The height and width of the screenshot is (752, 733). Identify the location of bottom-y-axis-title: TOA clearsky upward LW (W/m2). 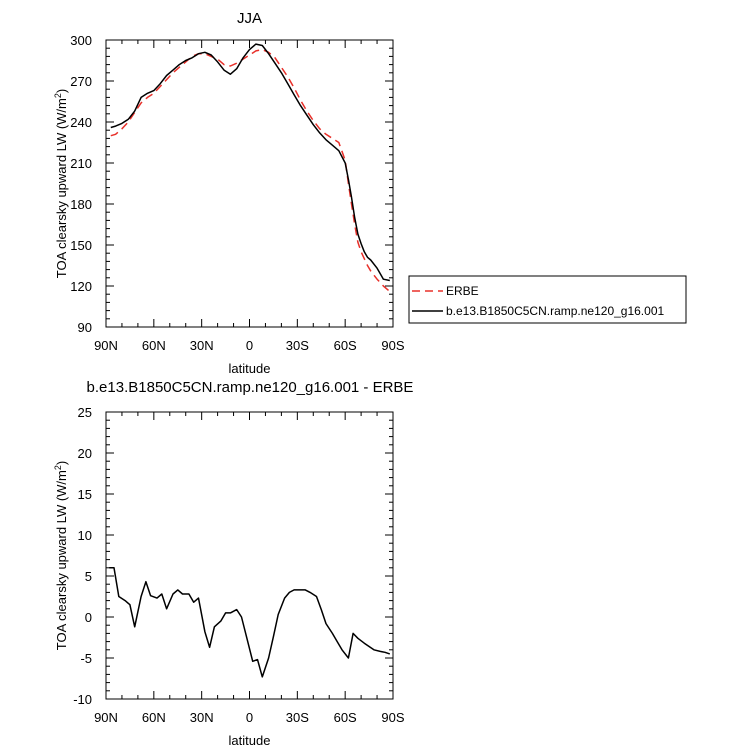
(61, 555).